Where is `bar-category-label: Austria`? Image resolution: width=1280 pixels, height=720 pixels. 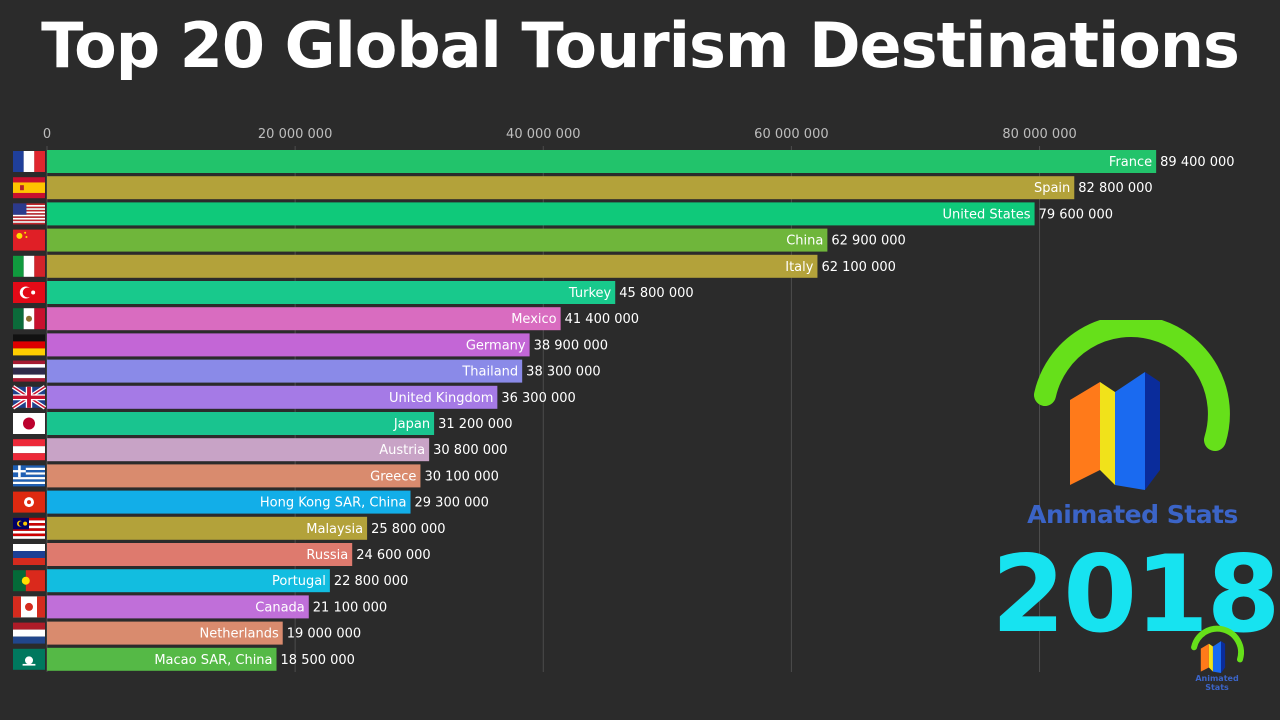 bar-category-label: Austria is located at coordinates (402, 450).